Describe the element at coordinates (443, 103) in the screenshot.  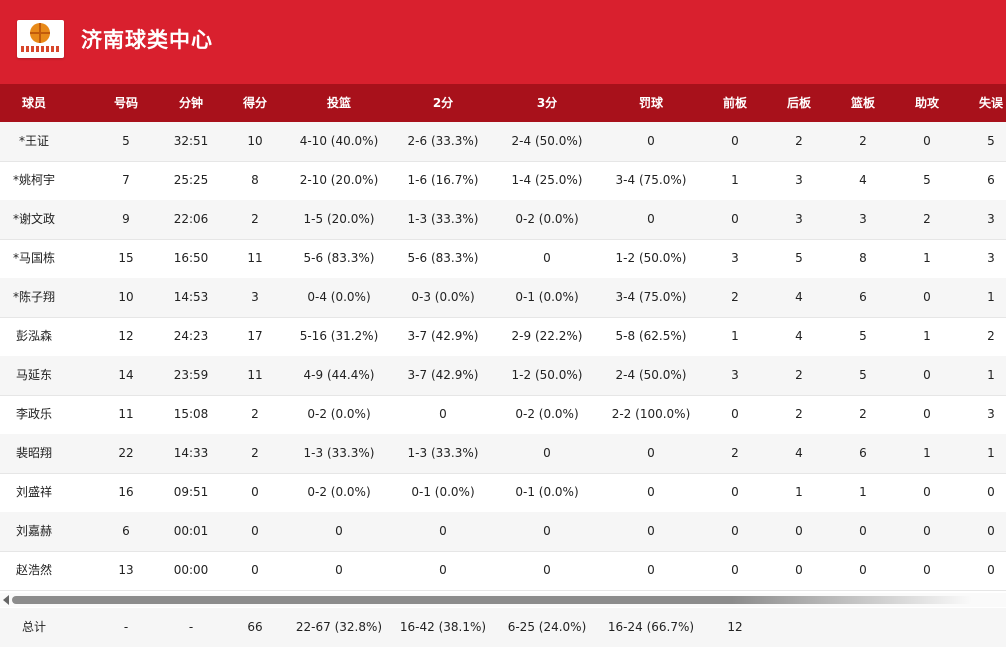
I see `column-header: 2分` at that location.